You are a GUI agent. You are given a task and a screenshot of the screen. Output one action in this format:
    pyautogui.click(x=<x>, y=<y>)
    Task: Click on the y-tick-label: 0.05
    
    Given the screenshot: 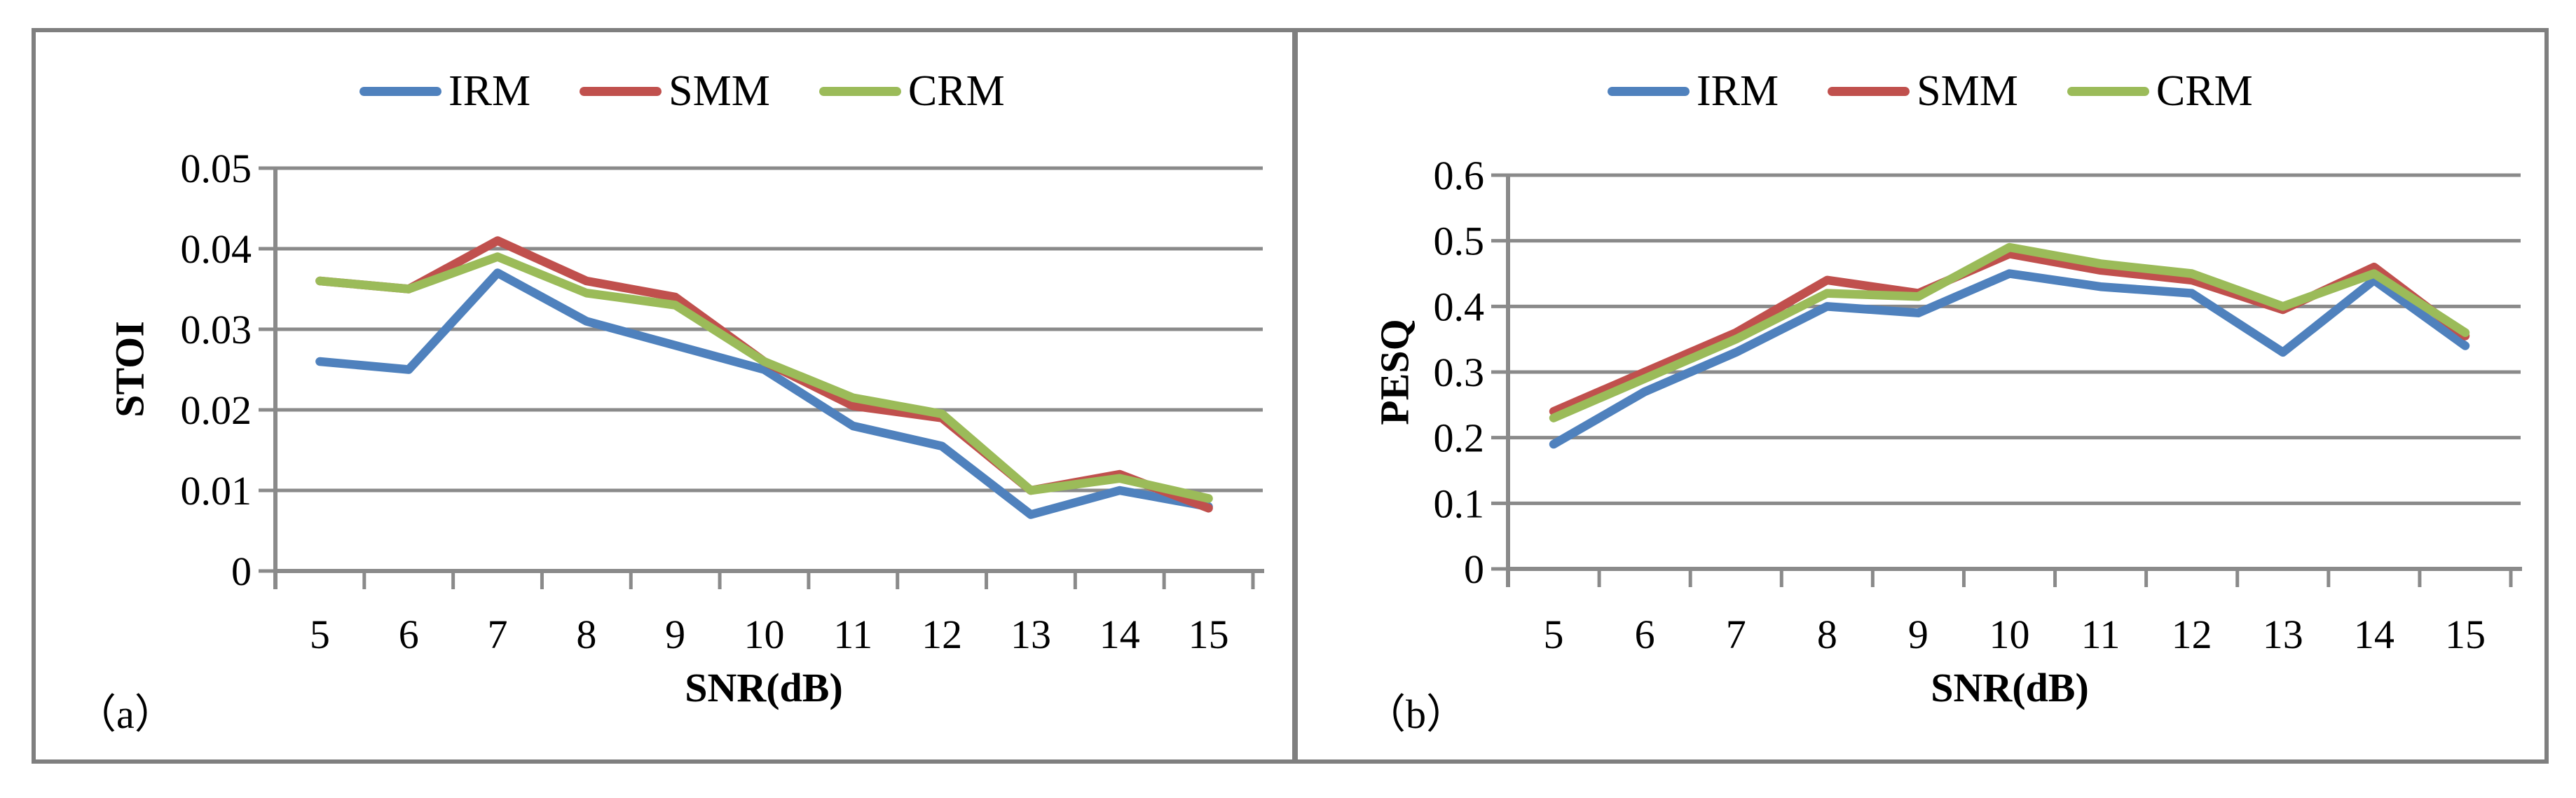 What is the action you would take?
    pyautogui.click(x=217, y=168)
    